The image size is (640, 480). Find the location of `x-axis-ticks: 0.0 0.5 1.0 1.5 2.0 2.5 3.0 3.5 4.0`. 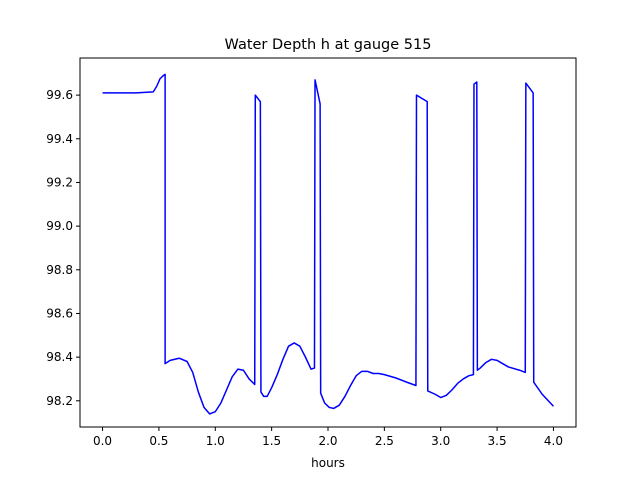

x-axis-ticks: 0.0 0.5 1.0 1.5 2.0 2.5 3.0 3.5 4.0 is located at coordinates (328, 437).